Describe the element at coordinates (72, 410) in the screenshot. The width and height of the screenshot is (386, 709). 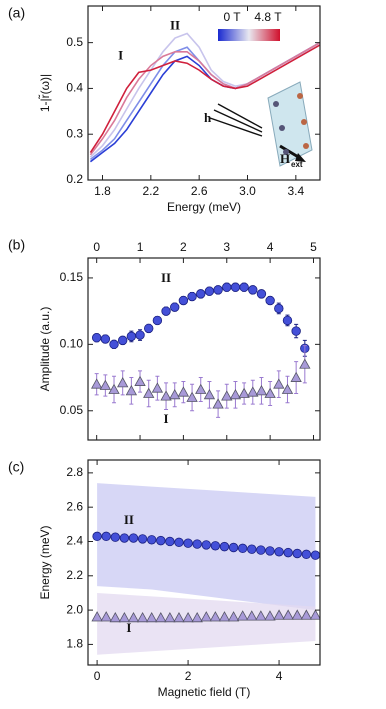
I see `y-tick-label: 0.05` at that location.